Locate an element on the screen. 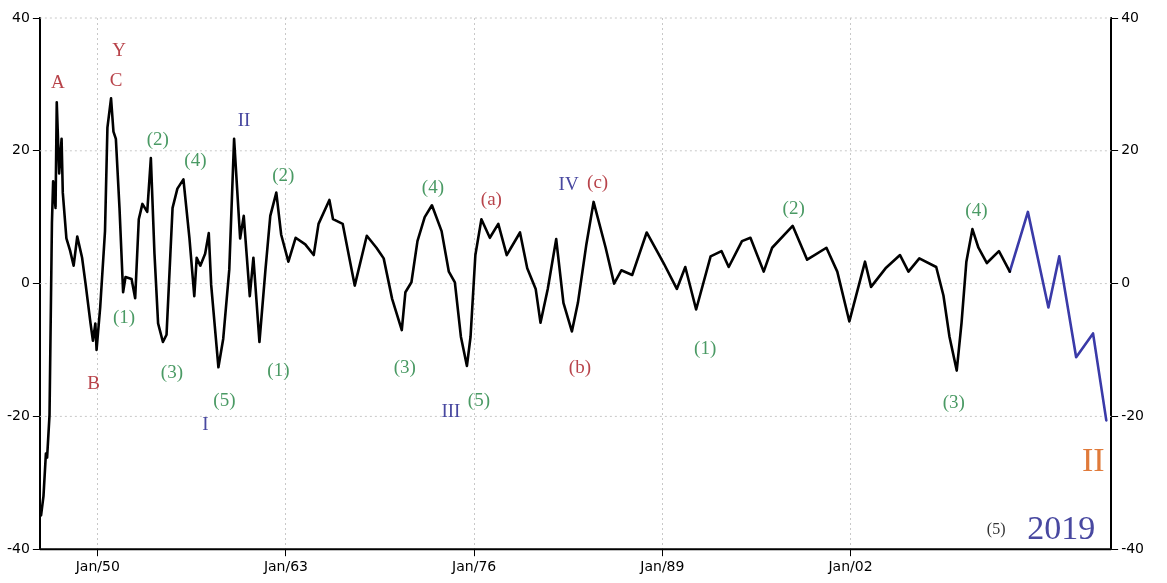 The image size is (1167, 583). y2-tick-label: 0 is located at coordinates (1126, 282).